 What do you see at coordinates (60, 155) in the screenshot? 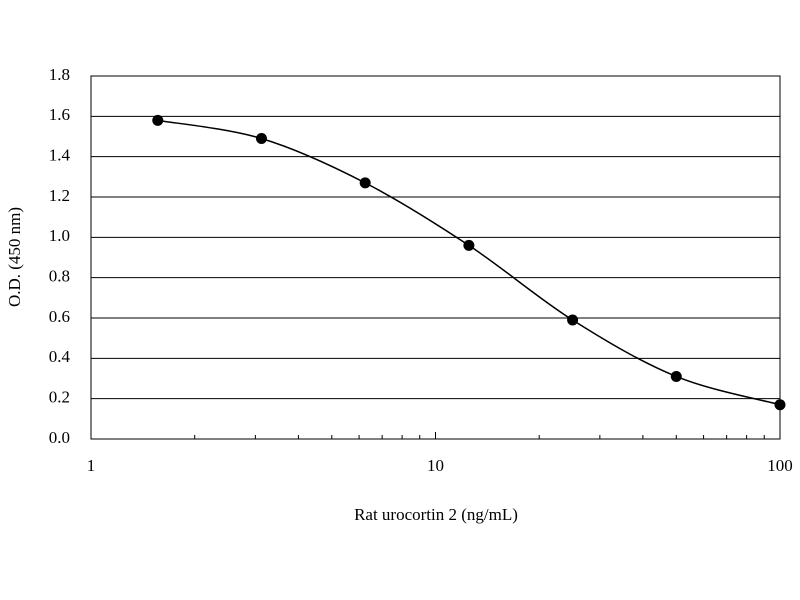
I see `y-tick-label: 1.4` at bounding box center [60, 155].